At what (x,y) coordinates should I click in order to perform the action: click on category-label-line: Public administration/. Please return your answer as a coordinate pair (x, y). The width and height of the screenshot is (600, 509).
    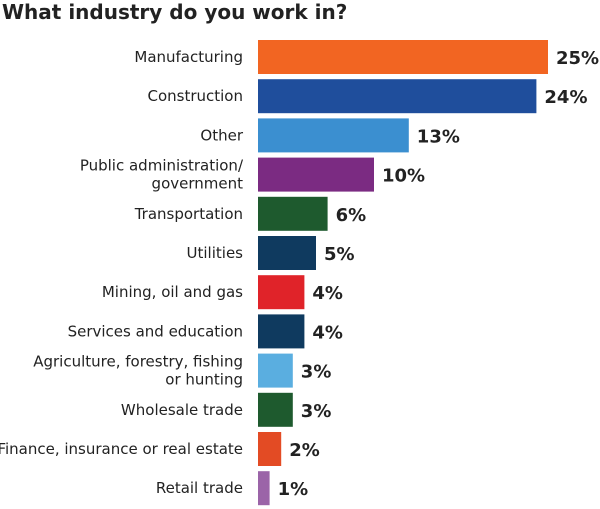
    Looking at the image, I should click on (162, 166).